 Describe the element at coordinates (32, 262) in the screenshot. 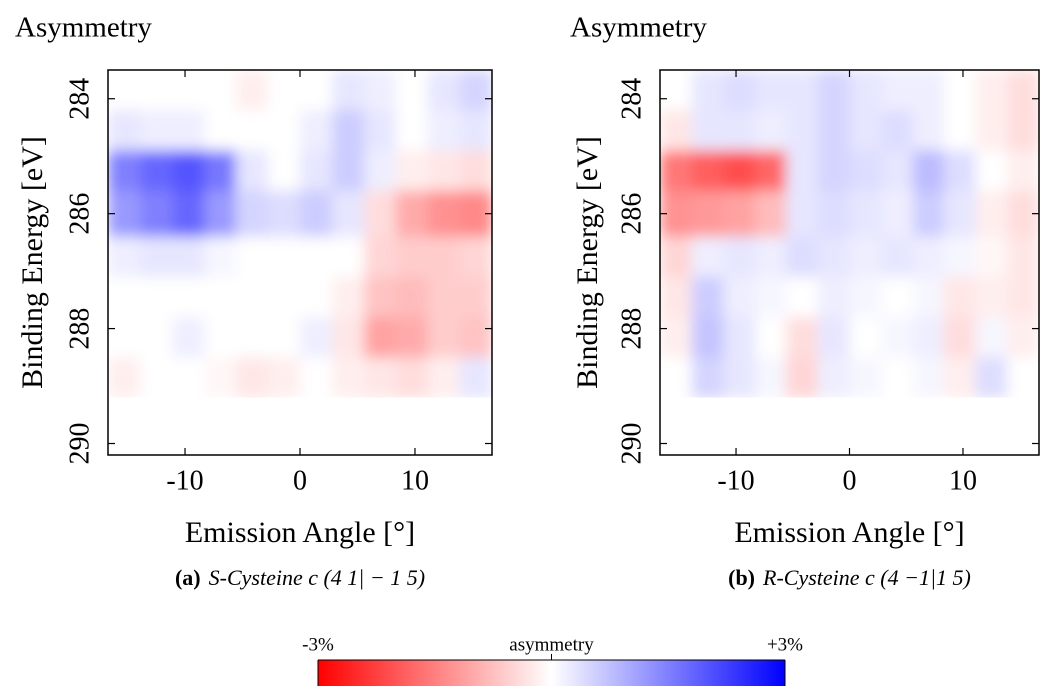

I see `y-axis-label: Binding Energy [eV]` at that location.